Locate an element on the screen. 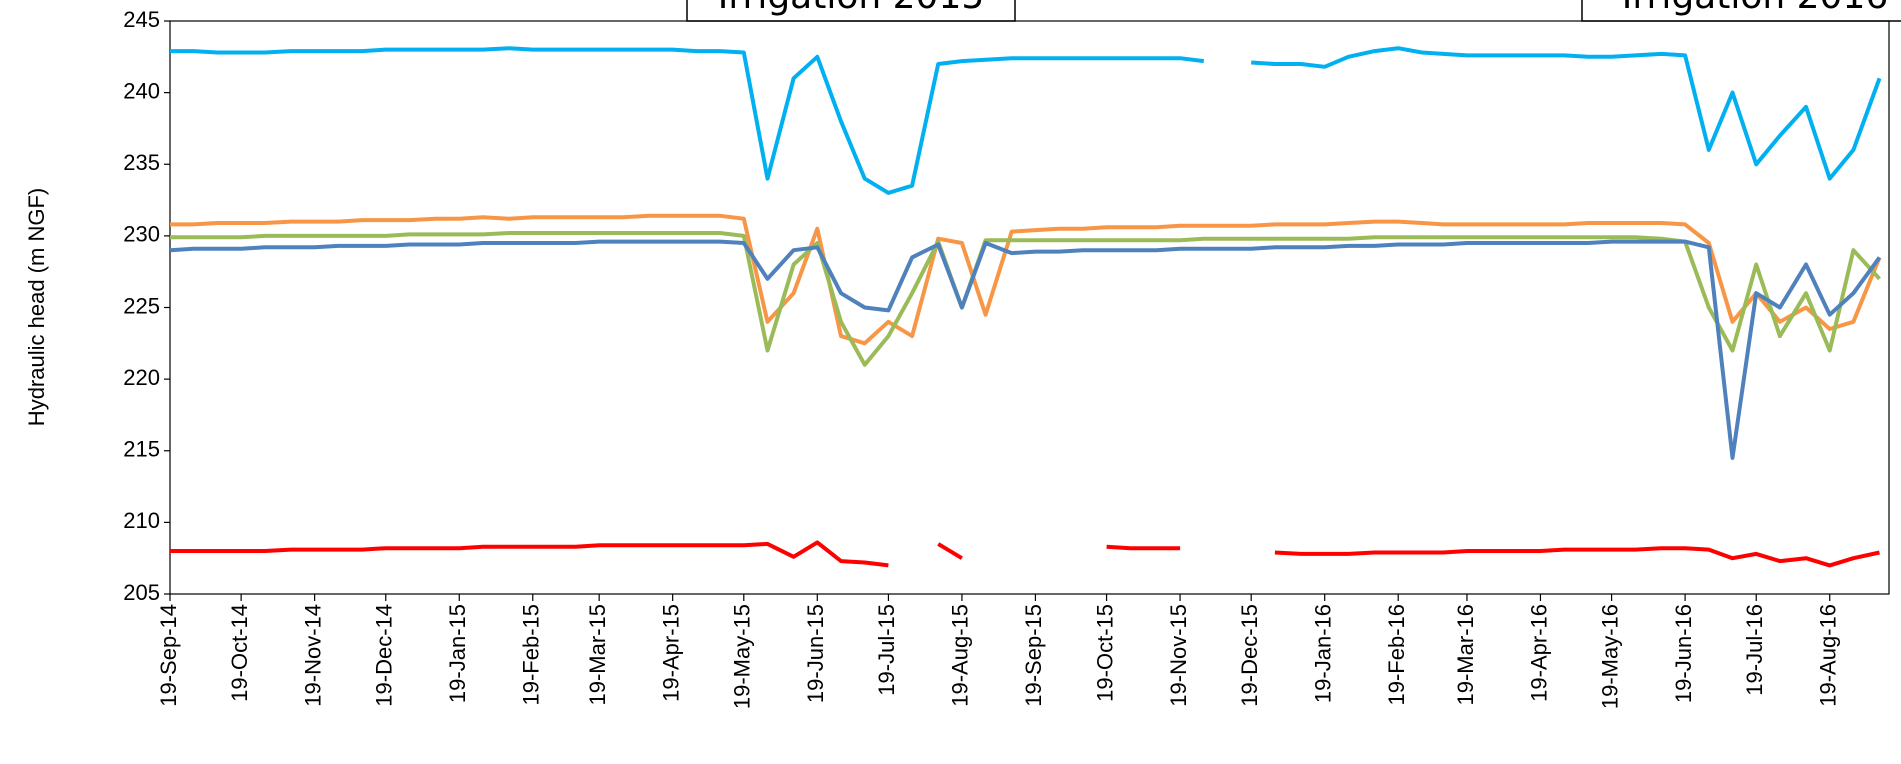 This screenshot has width=1901, height=764. x-tick-label: 19-Jul-15 is located at coordinates (886, 650).